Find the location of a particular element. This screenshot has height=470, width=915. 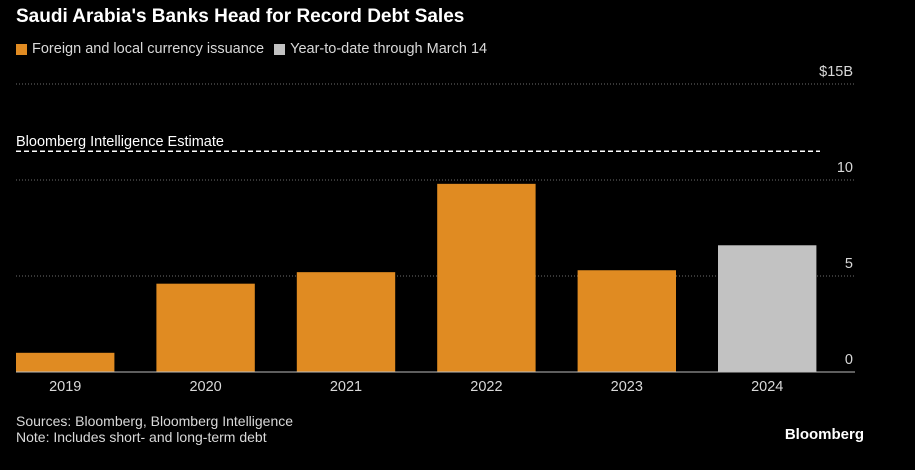

legend-item-ytd: Year-to-date through March 14 is located at coordinates (380, 49).